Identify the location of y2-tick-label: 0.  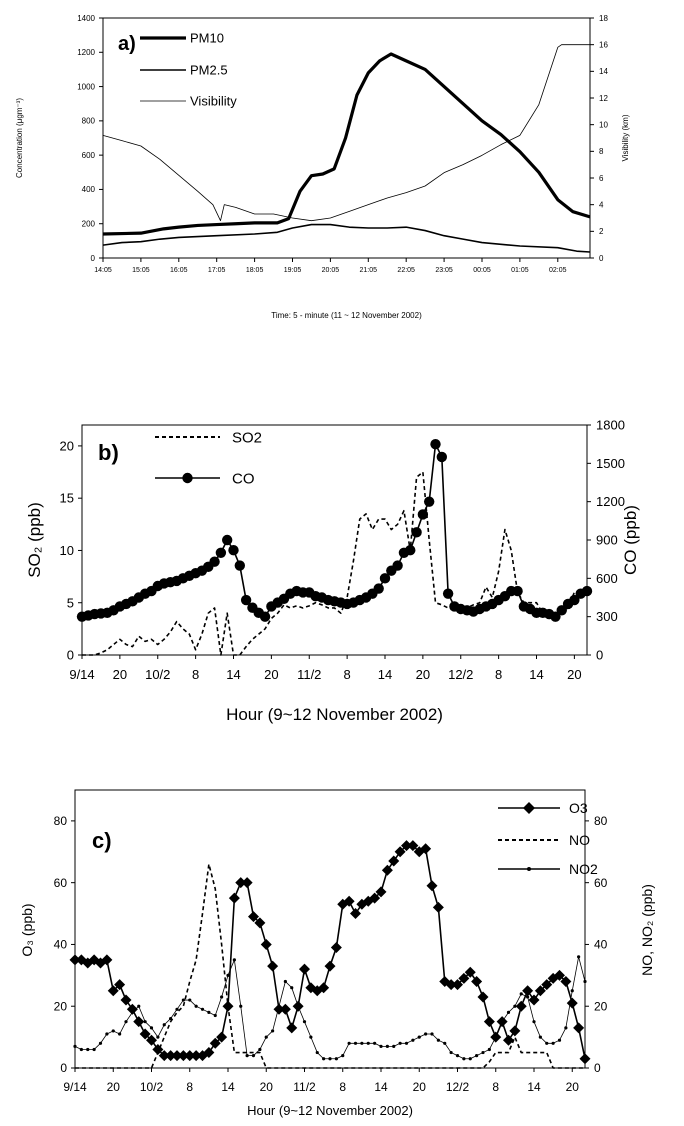
(601, 258).